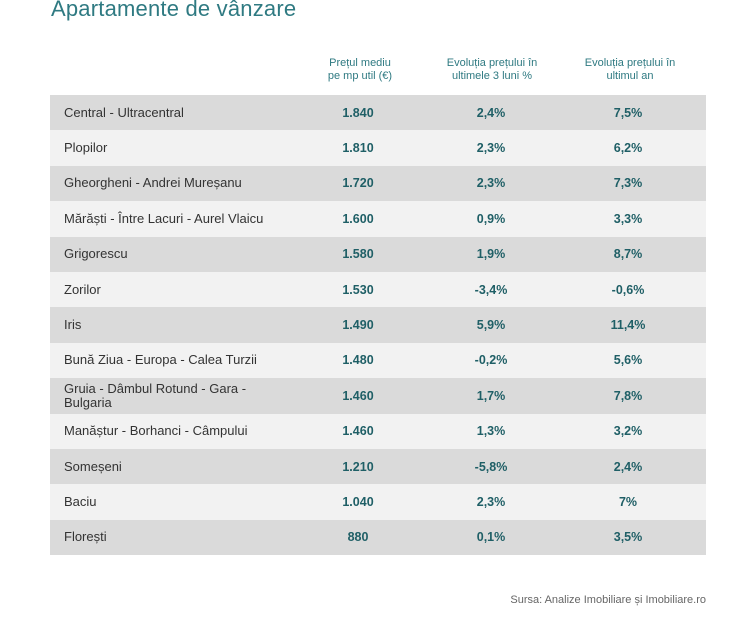 Image resolution: width=746 pixels, height=634 pixels. Describe the element at coordinates (82, 289) in the screenshot. I see `neighborhood-name: Zorilor` at that location.